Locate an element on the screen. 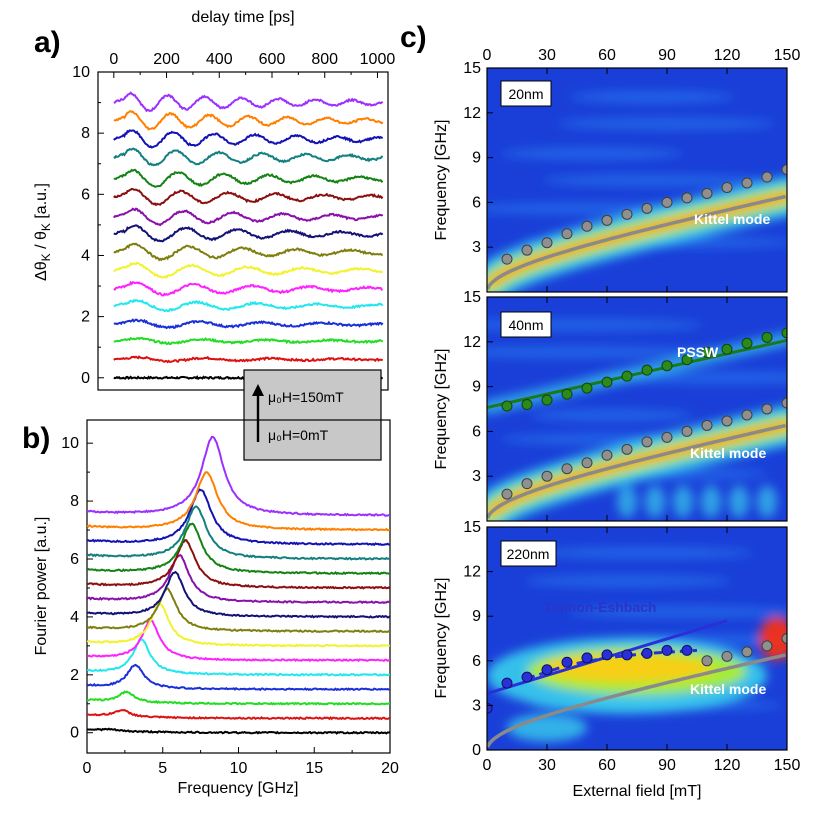 This screenshot has height=815, width=830. c3-kittel-label: Kittel mode is located at coordinates (728, 689).